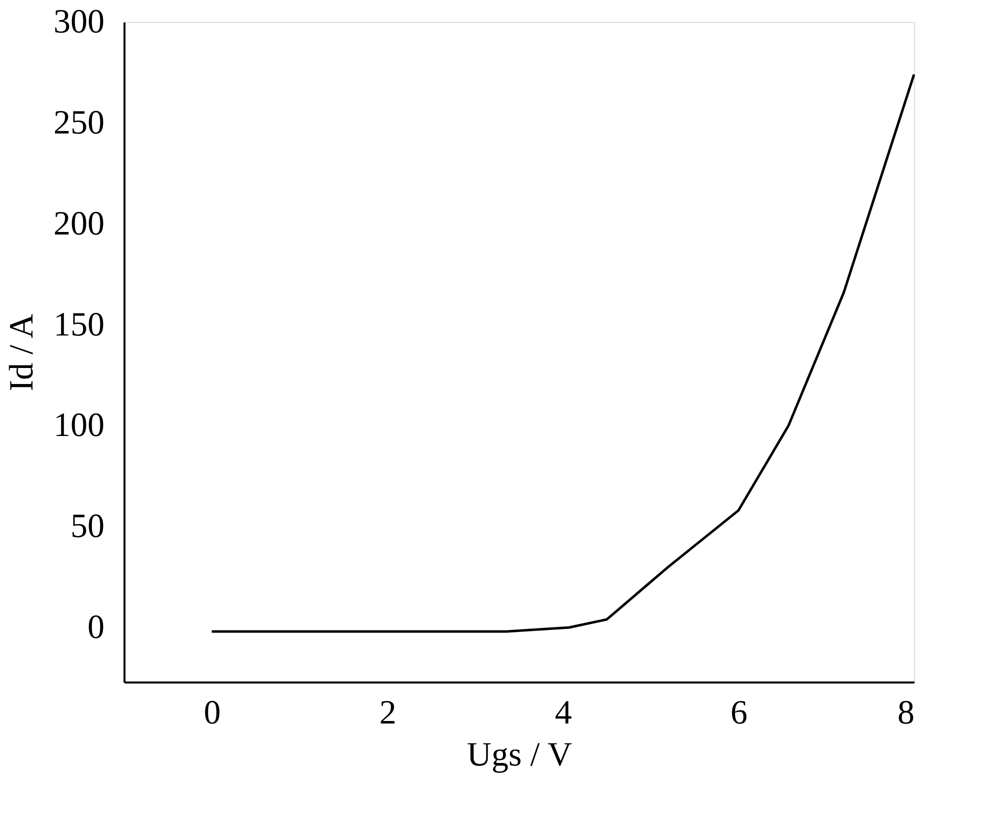 Image resolution: width=1000 pixels, height=816 pixels. What do you see at coordinates (212, 713) in the screenshot?
I see `x-tick-label: 0` at bounding box center [212, 713].